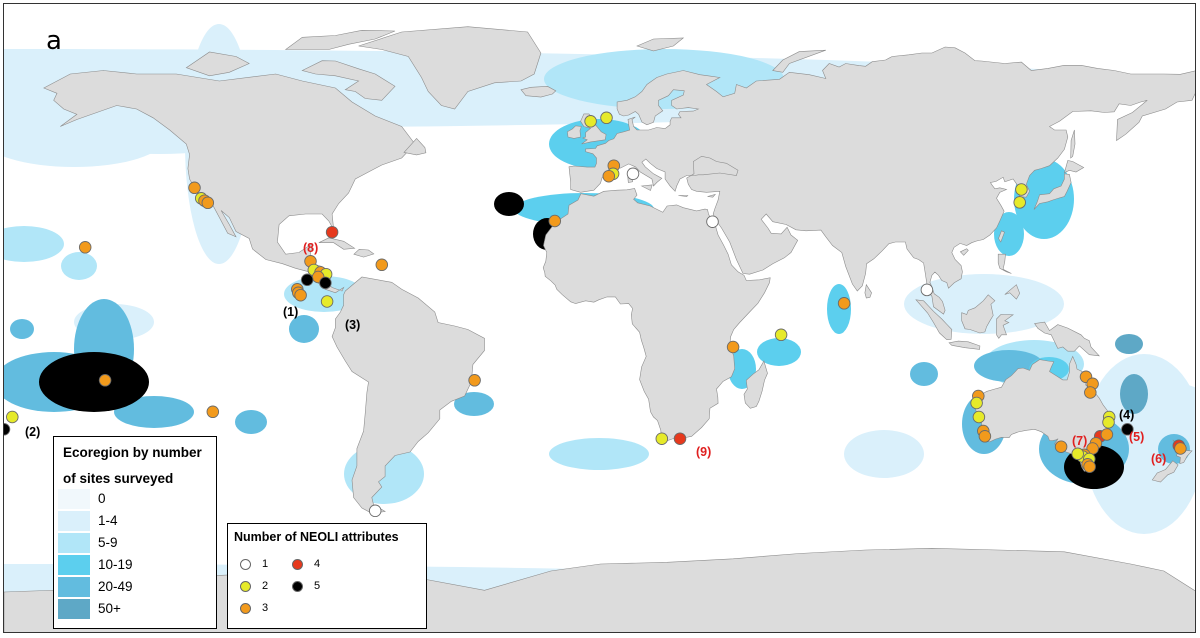  I want to click on ecoregion-legend-row: 20-49, so click(133, 587).